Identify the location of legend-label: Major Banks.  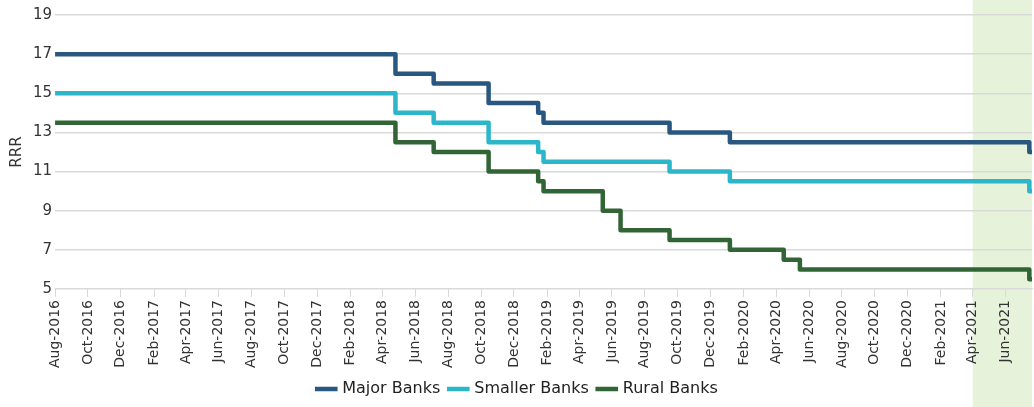
(391, 388).